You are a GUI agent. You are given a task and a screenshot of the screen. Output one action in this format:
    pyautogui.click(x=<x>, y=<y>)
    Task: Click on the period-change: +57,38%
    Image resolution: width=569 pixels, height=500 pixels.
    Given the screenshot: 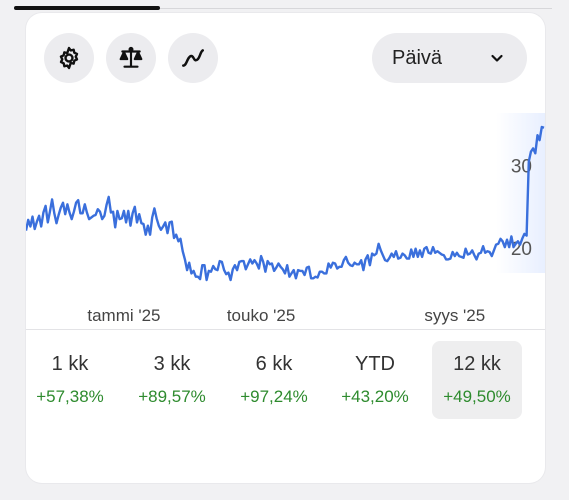 What is the action you would take?
    pyautogui.click(x=70, y=396)
    